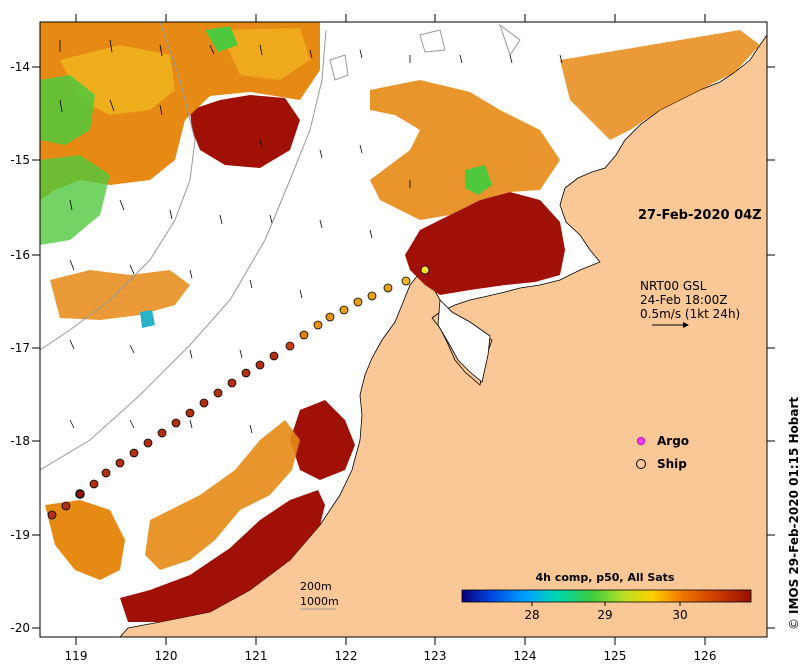 The width and height of the screenshot is (809, 672). I want to click on x-tick-label: 124, so click(525, 656).